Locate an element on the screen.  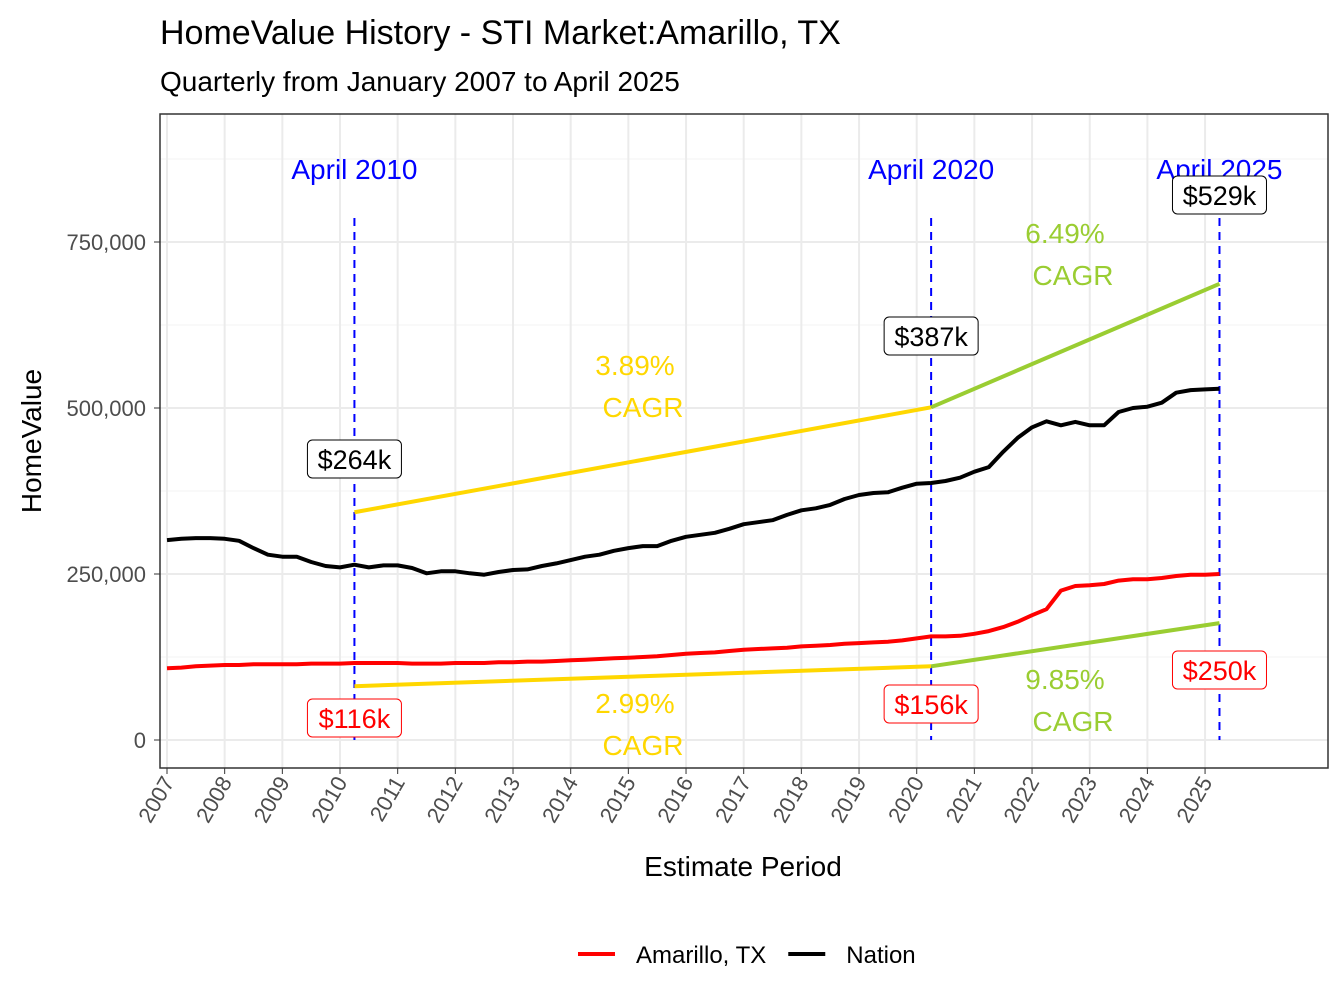
x-tick-label: 2017 is located at coordinates (733, 799).